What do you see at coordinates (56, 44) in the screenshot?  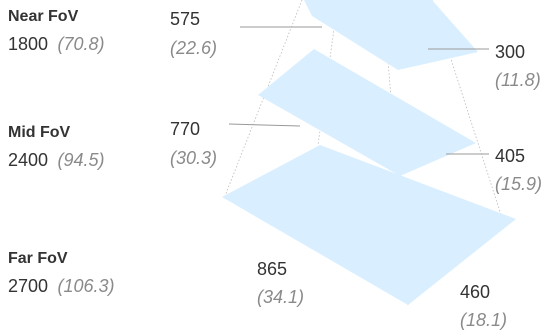 I see `near-fov-distance-line: 1800 (70.8)` at bounding box center [56, 44].